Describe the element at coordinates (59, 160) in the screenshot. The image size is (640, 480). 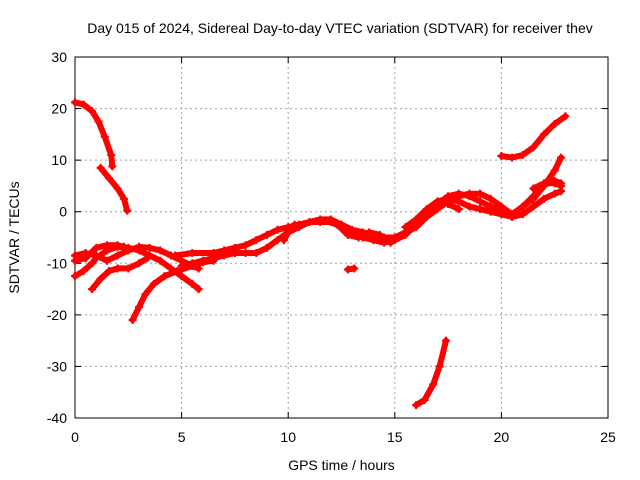
I see `y-tick-label: 10` at that location.